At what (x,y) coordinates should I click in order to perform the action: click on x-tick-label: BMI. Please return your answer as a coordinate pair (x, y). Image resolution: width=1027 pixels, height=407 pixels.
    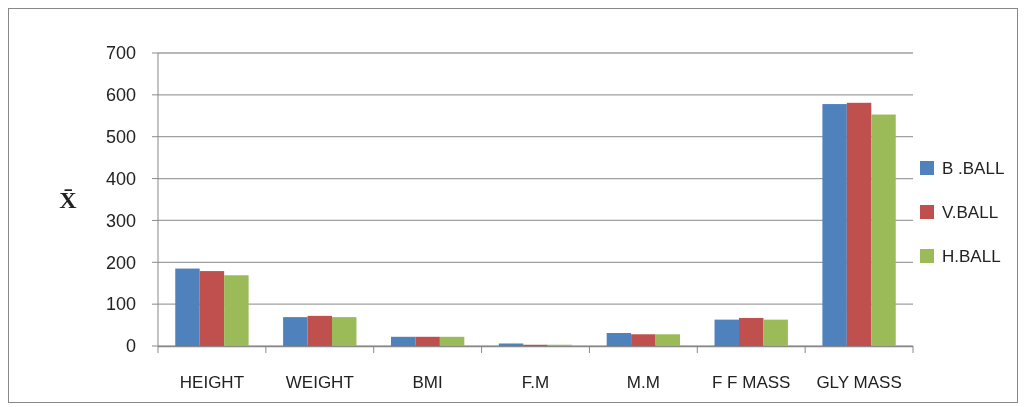
    Looking at the image, I should click on (427, 382).